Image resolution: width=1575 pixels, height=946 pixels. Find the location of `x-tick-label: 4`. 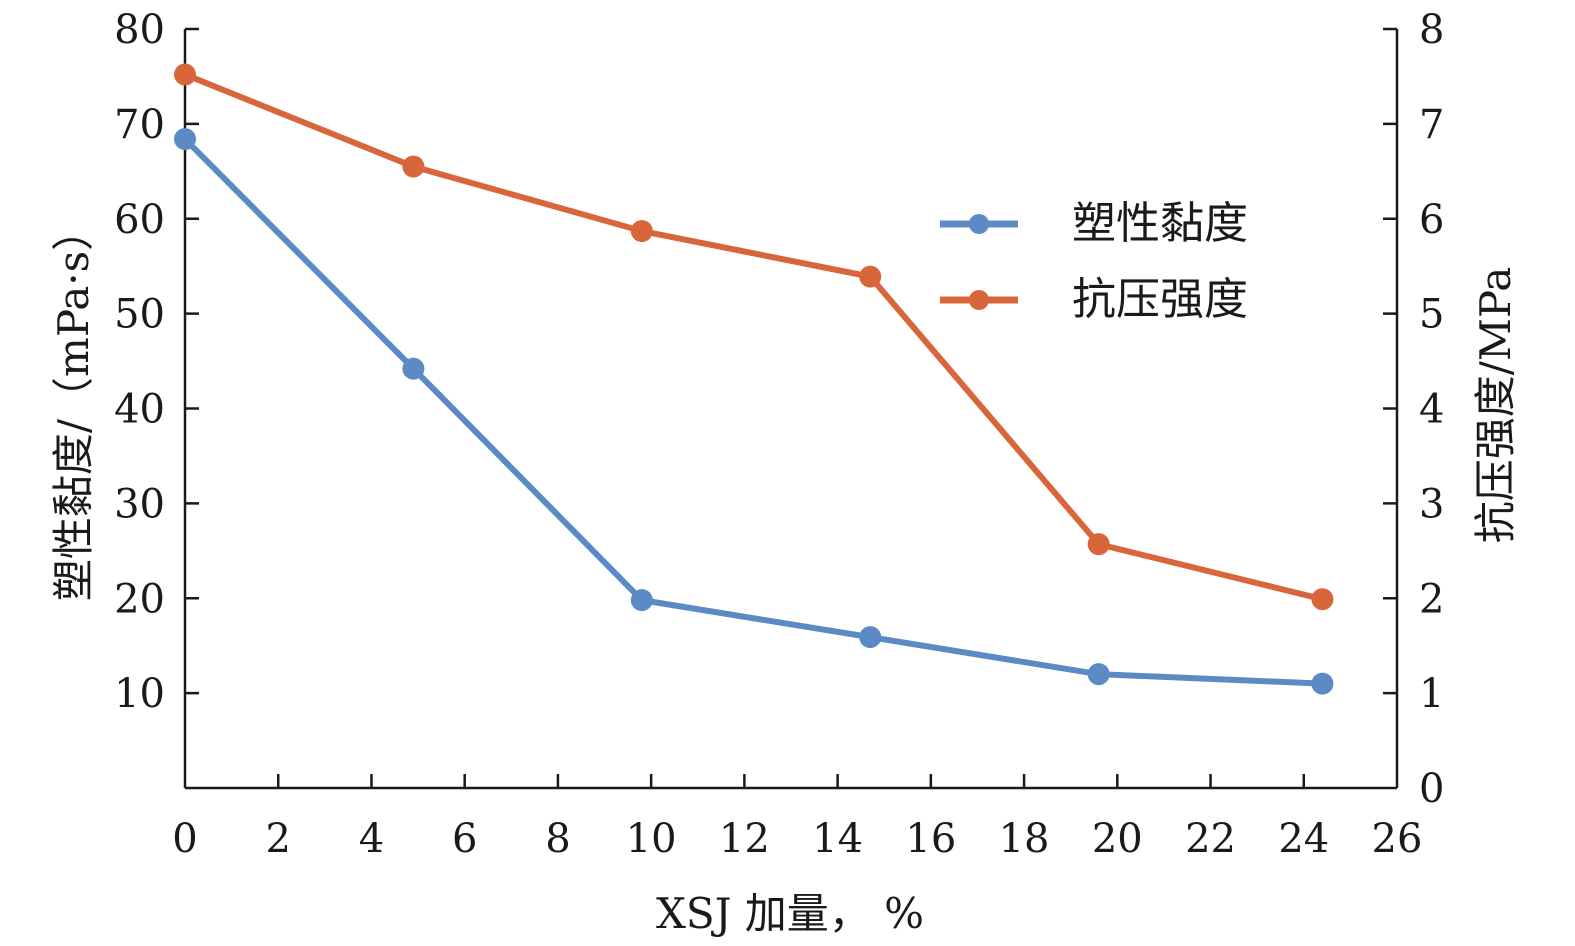

x-tick-label: 4 is located at coordinates (371, 839).